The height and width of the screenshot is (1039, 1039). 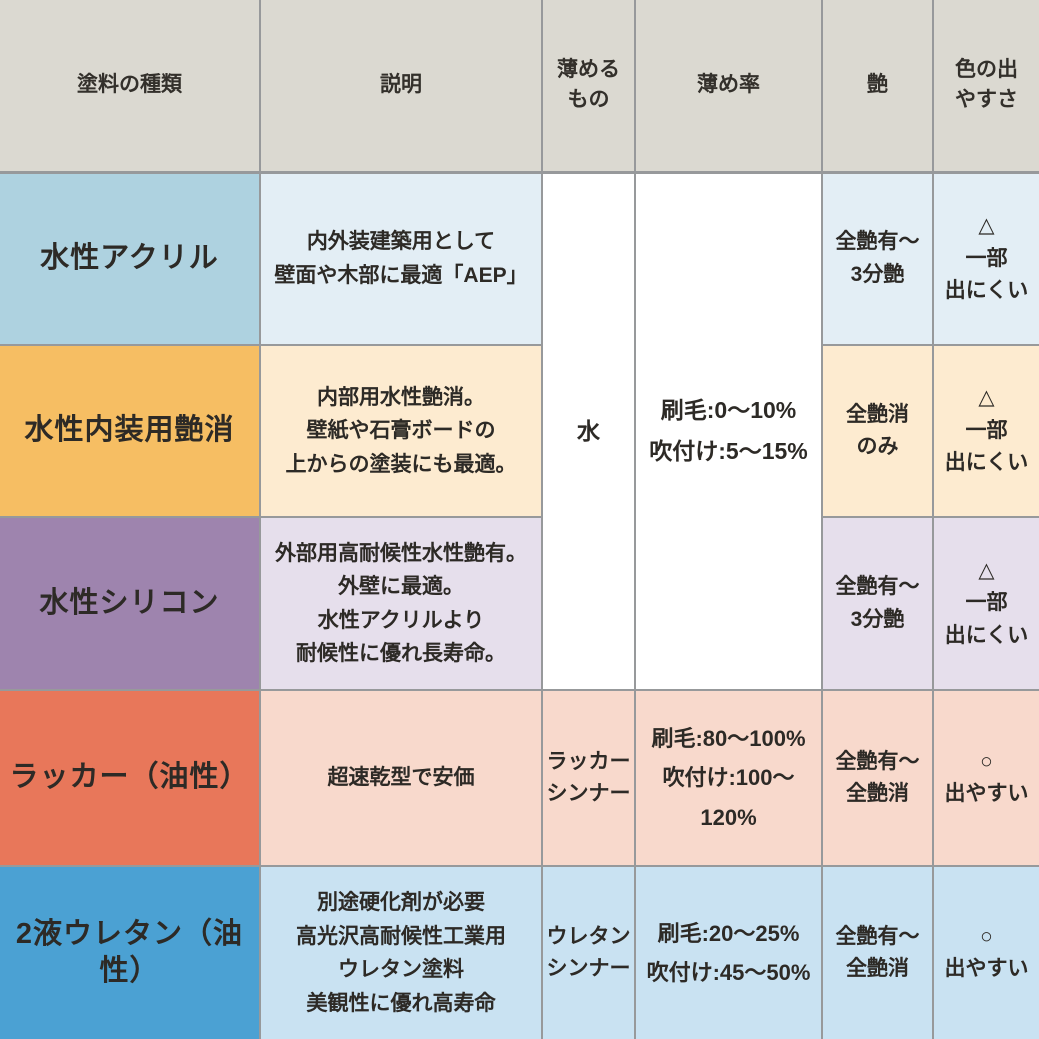 What do you see at coordinates (728, 87) in the screenshot?
I see `header-dilution-rate: 薄め率` at bounding box center [728, 87].